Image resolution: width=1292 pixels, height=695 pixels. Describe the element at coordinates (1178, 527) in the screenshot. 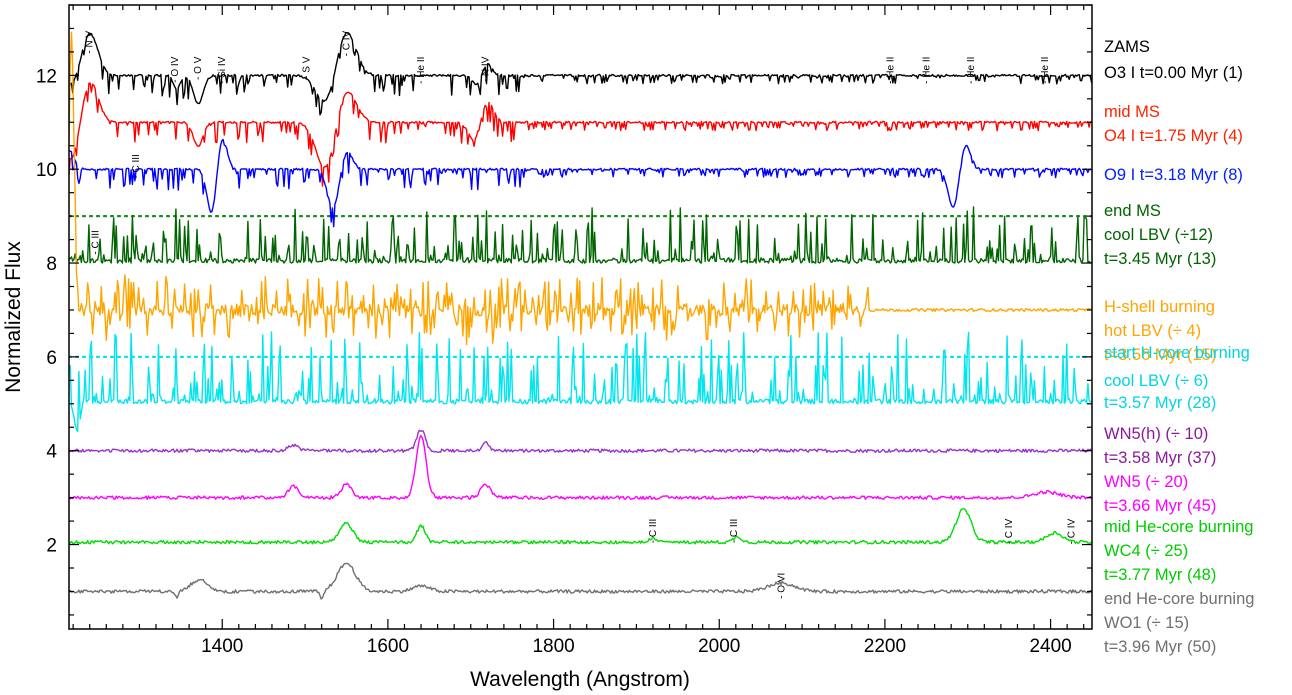

I see `legend-item: mid He-core burning` at that location.